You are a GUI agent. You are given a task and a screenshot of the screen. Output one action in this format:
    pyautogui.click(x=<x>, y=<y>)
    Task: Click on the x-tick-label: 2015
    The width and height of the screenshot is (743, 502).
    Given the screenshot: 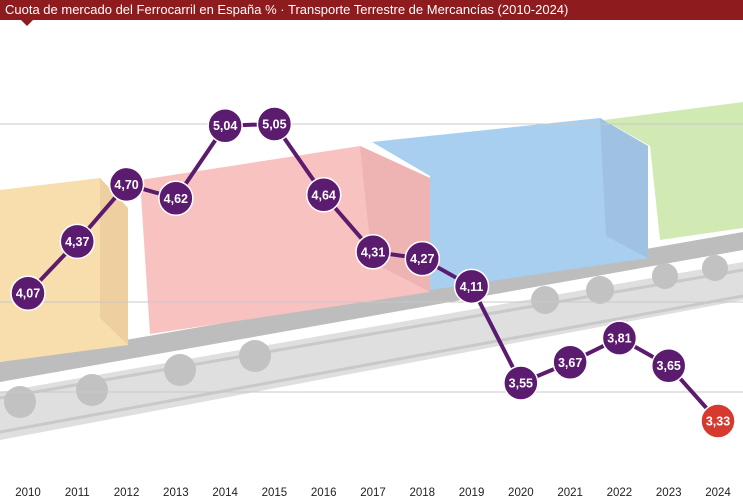 What is the action you would take?
    pyautogui.click(x=275, y=493)
    